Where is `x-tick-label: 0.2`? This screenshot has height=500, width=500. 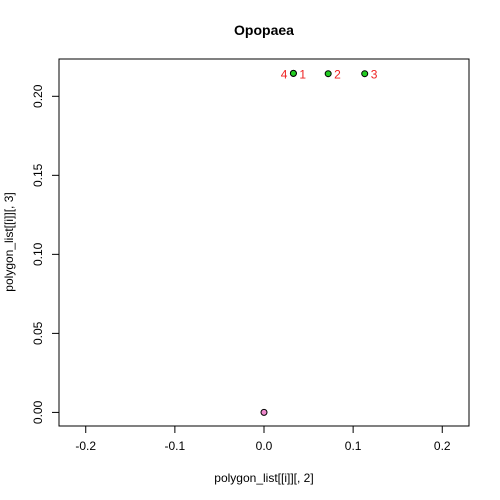
x-tick-label: 0.2 is located at coordinates (442, 446).